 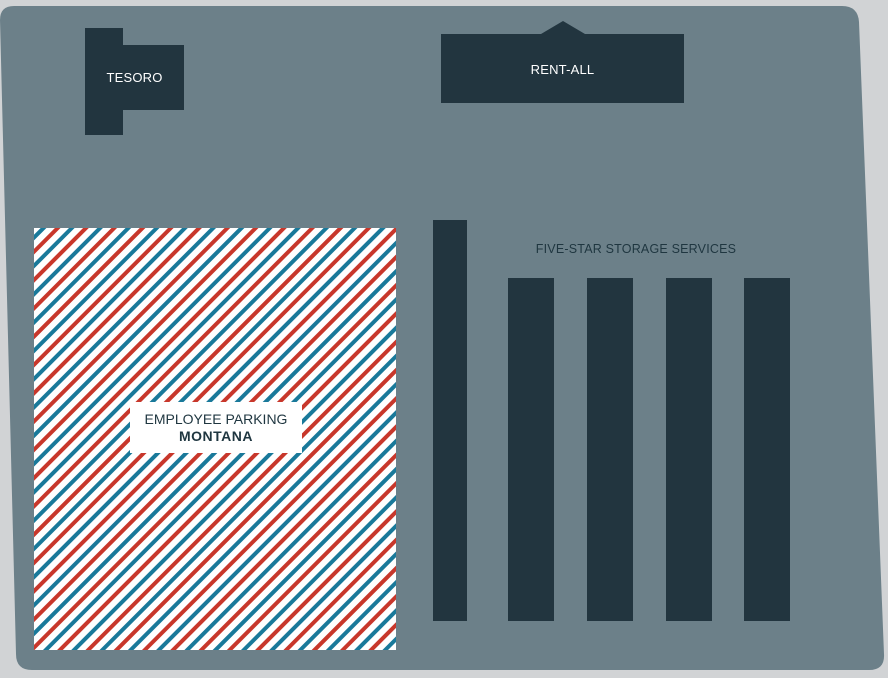 I want to click on parking-label-box: EMPLOYEE PARKING MONTANA, so click(x=216, y=427).